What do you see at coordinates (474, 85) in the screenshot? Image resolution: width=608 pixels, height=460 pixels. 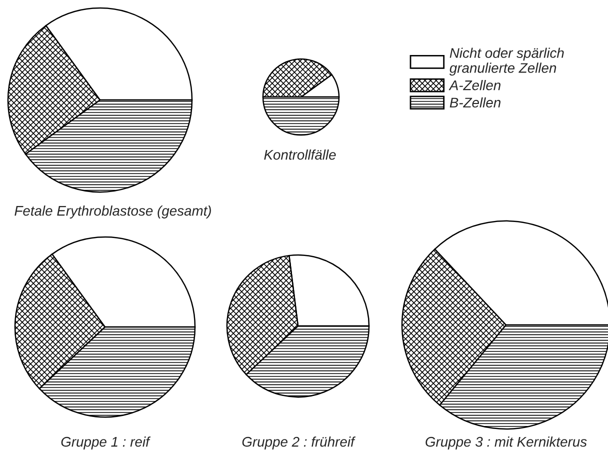 I see `legend-label: A-Zellen` at bounding box center [474, 85].